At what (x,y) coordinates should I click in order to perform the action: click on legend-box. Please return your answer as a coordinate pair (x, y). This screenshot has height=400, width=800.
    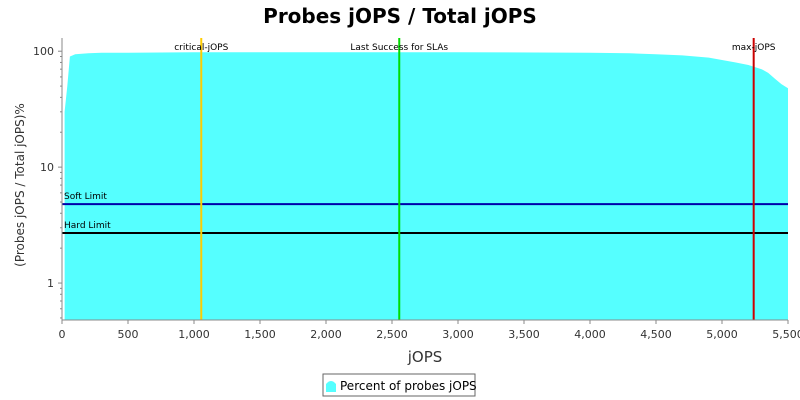
    Looking at the image, I should click on (399, 385).